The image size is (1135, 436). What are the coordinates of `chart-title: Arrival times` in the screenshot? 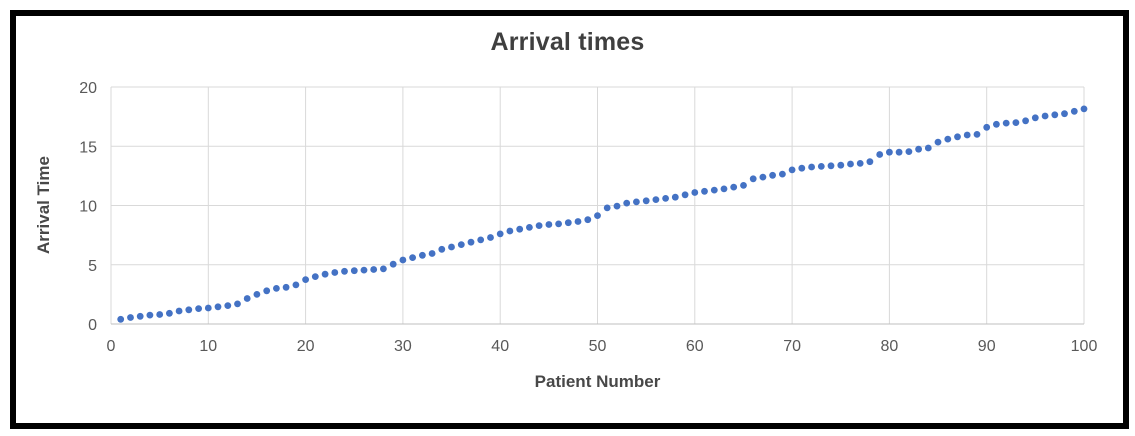 It's located at (567, 42).